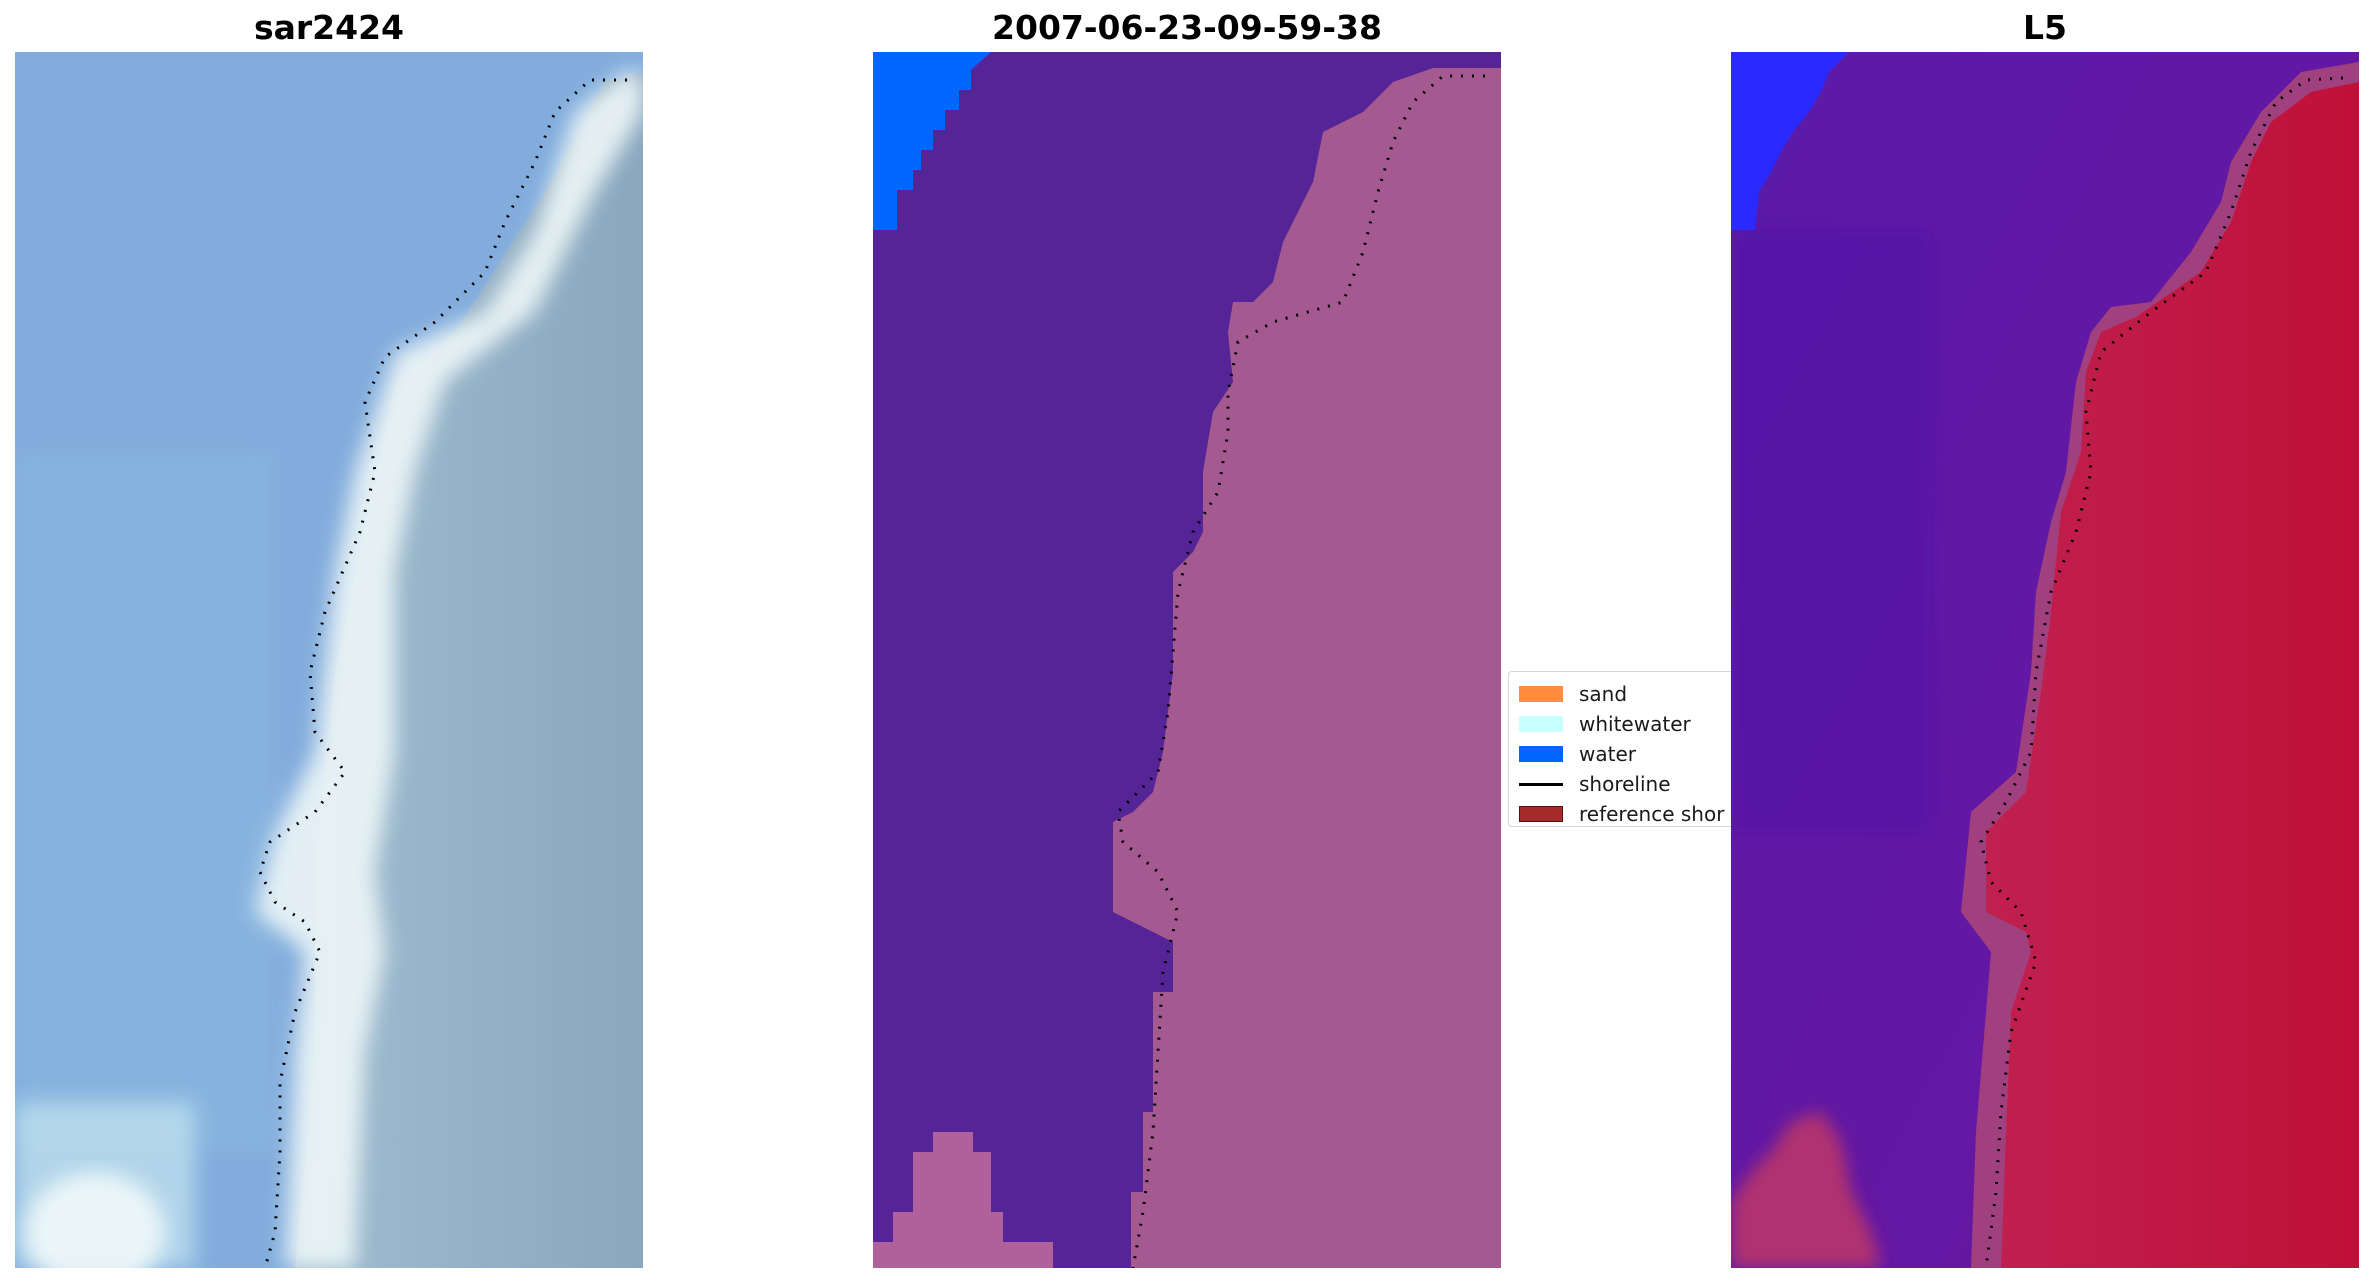 Image resolution: width=2372 pixels, height=1283 pixels. What do you see at coordinates (1541, 784) in the screenshot?
I see `legend-line-shoreline` at bounding box center [1541, 784].